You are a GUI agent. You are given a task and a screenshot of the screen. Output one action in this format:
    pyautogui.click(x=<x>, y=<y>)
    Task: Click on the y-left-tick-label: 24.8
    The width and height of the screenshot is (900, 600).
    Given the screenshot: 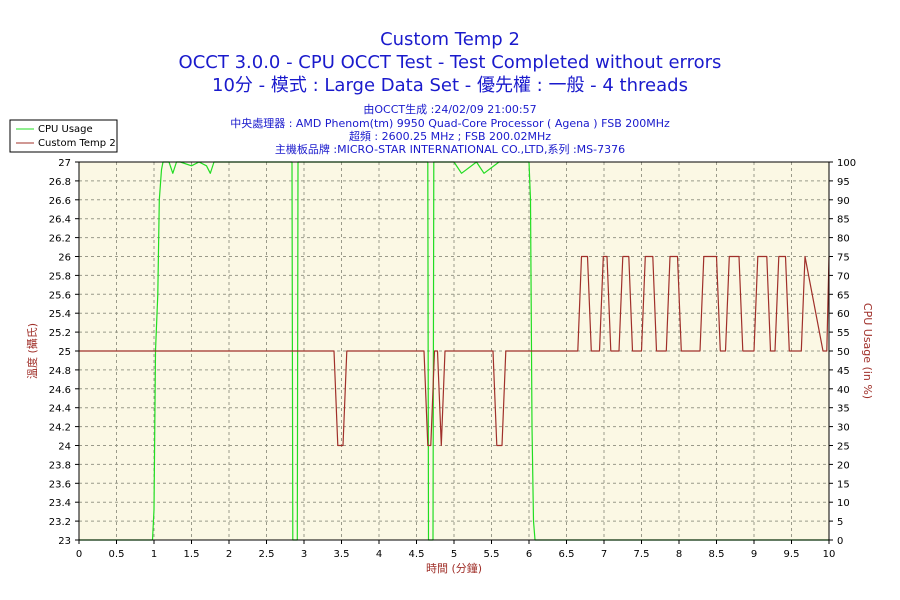 What is the action you would take?
    pyautogui.click(x=60, y=371)
    